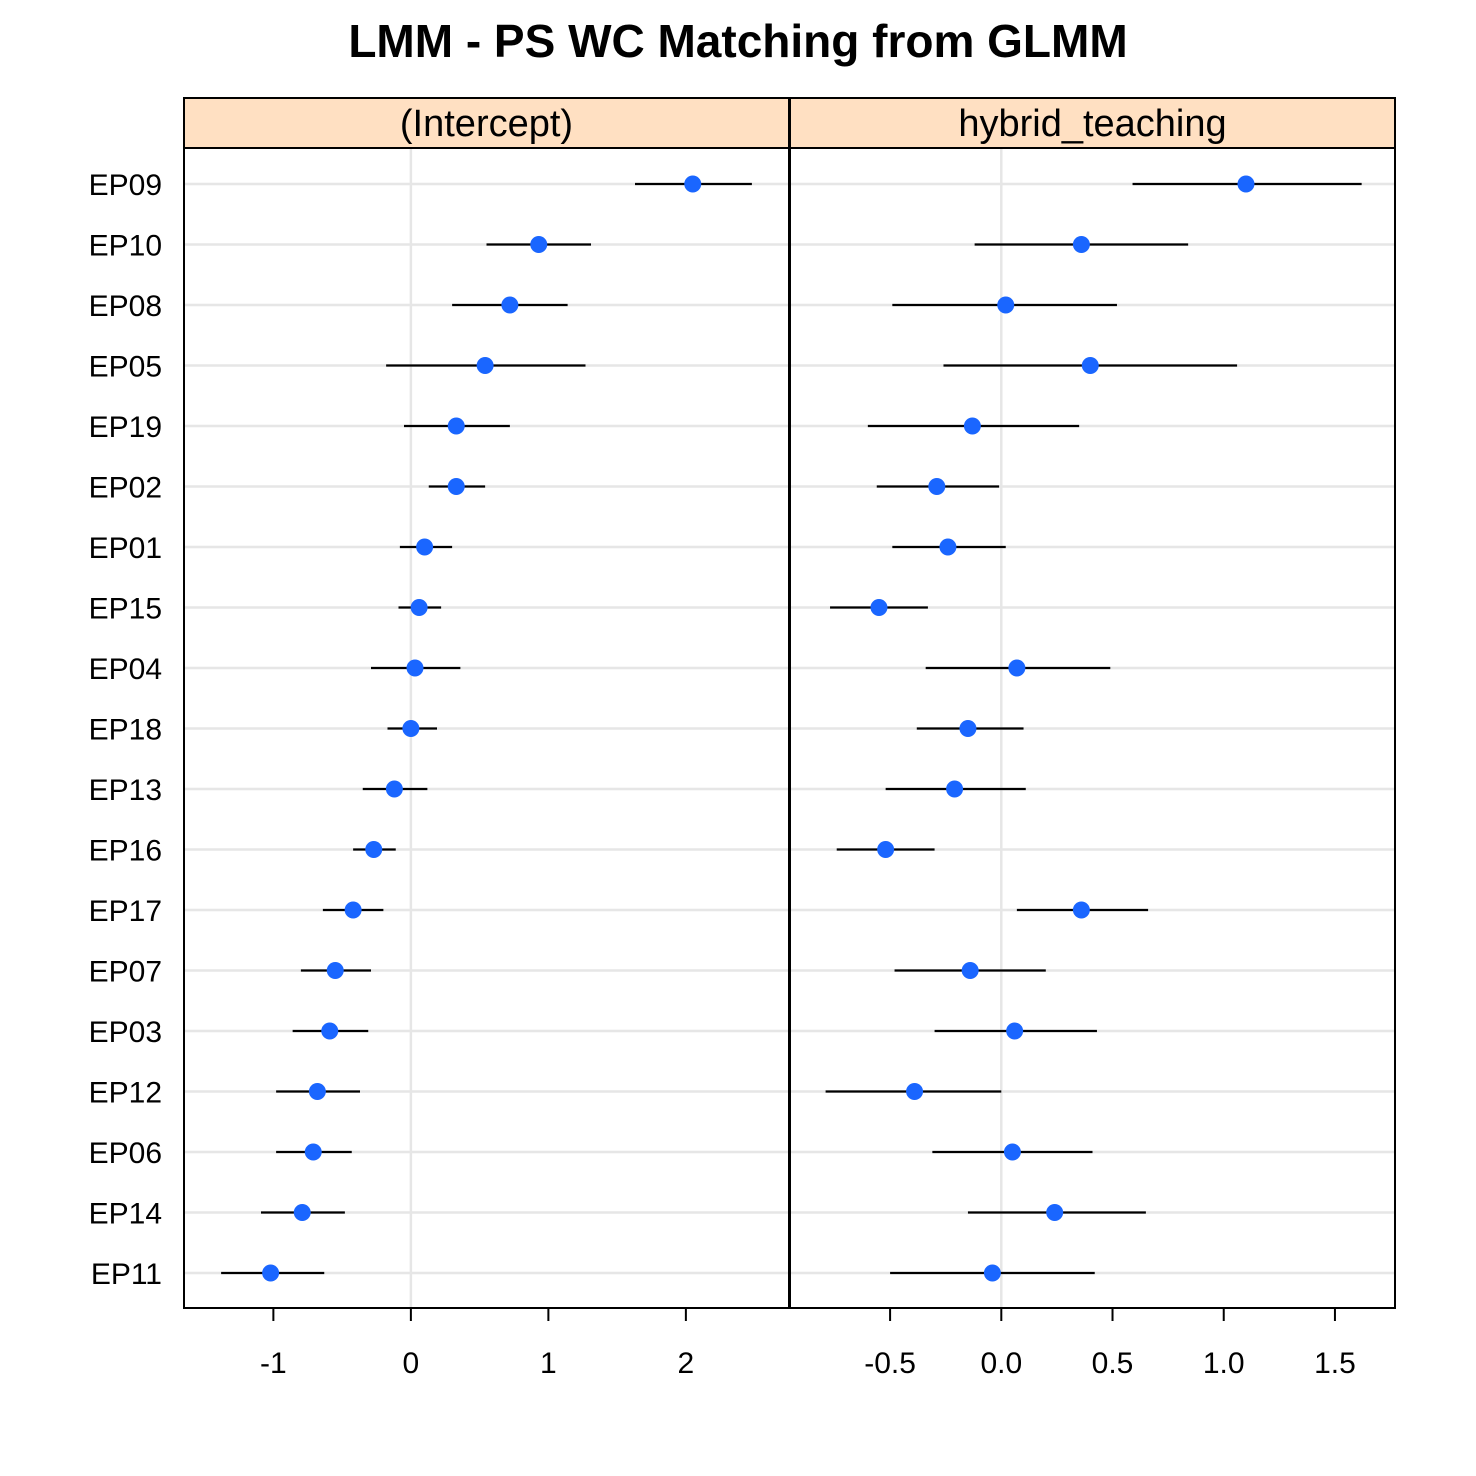 This screenshot has width=1476, height=1476. I want to click on panel-2-point-ep11, so click(992, 1273).